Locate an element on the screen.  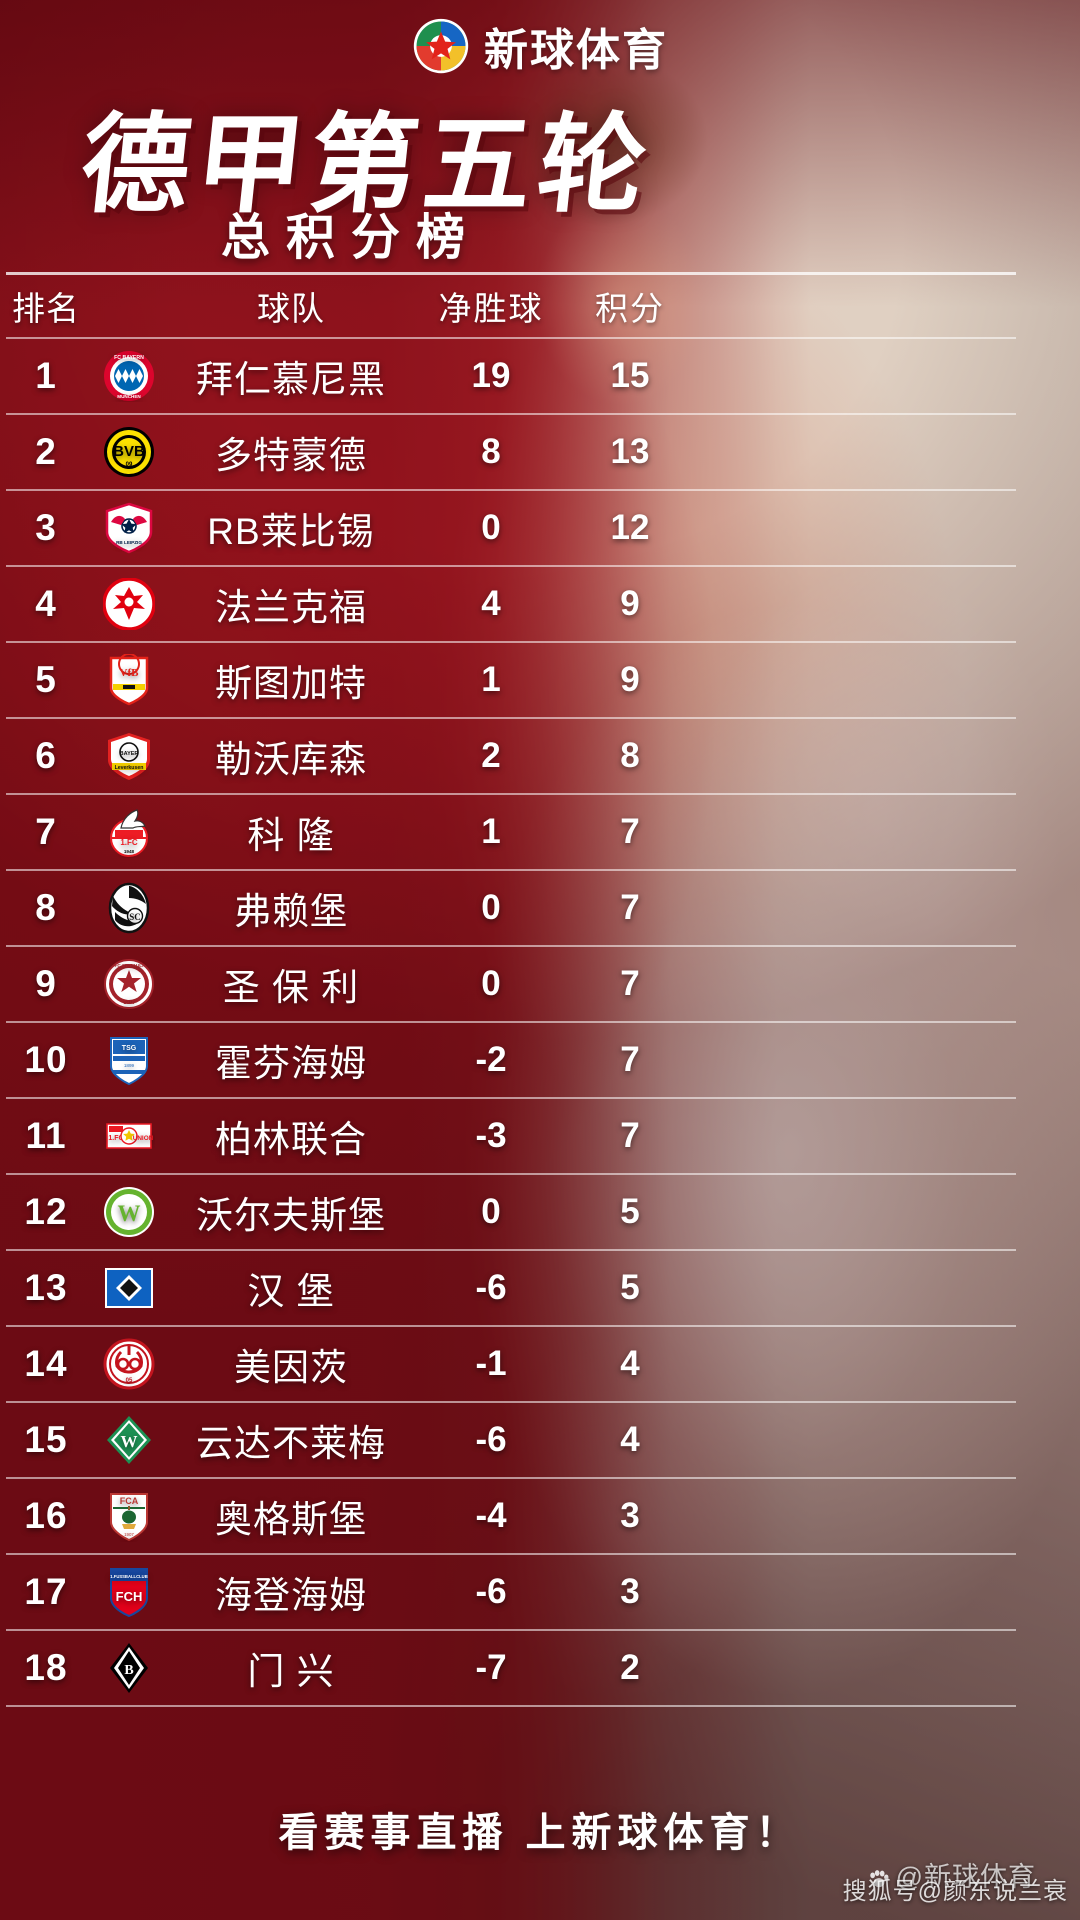
cell-crest: BAYER Leverkusen is located at coordinates (129, 756).